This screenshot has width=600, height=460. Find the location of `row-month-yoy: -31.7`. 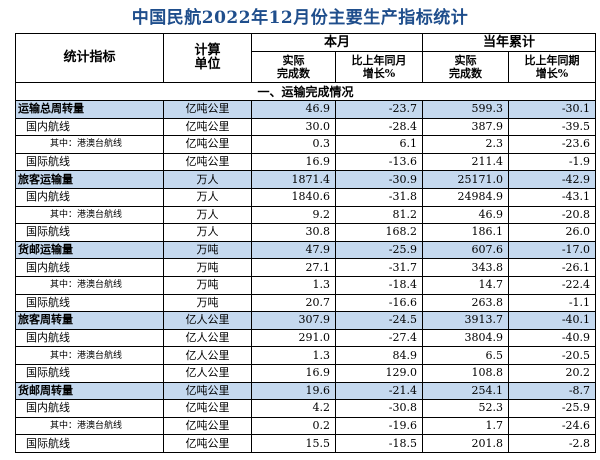

row-month-yoy: -31.7 is located at coordinates (379, 267).